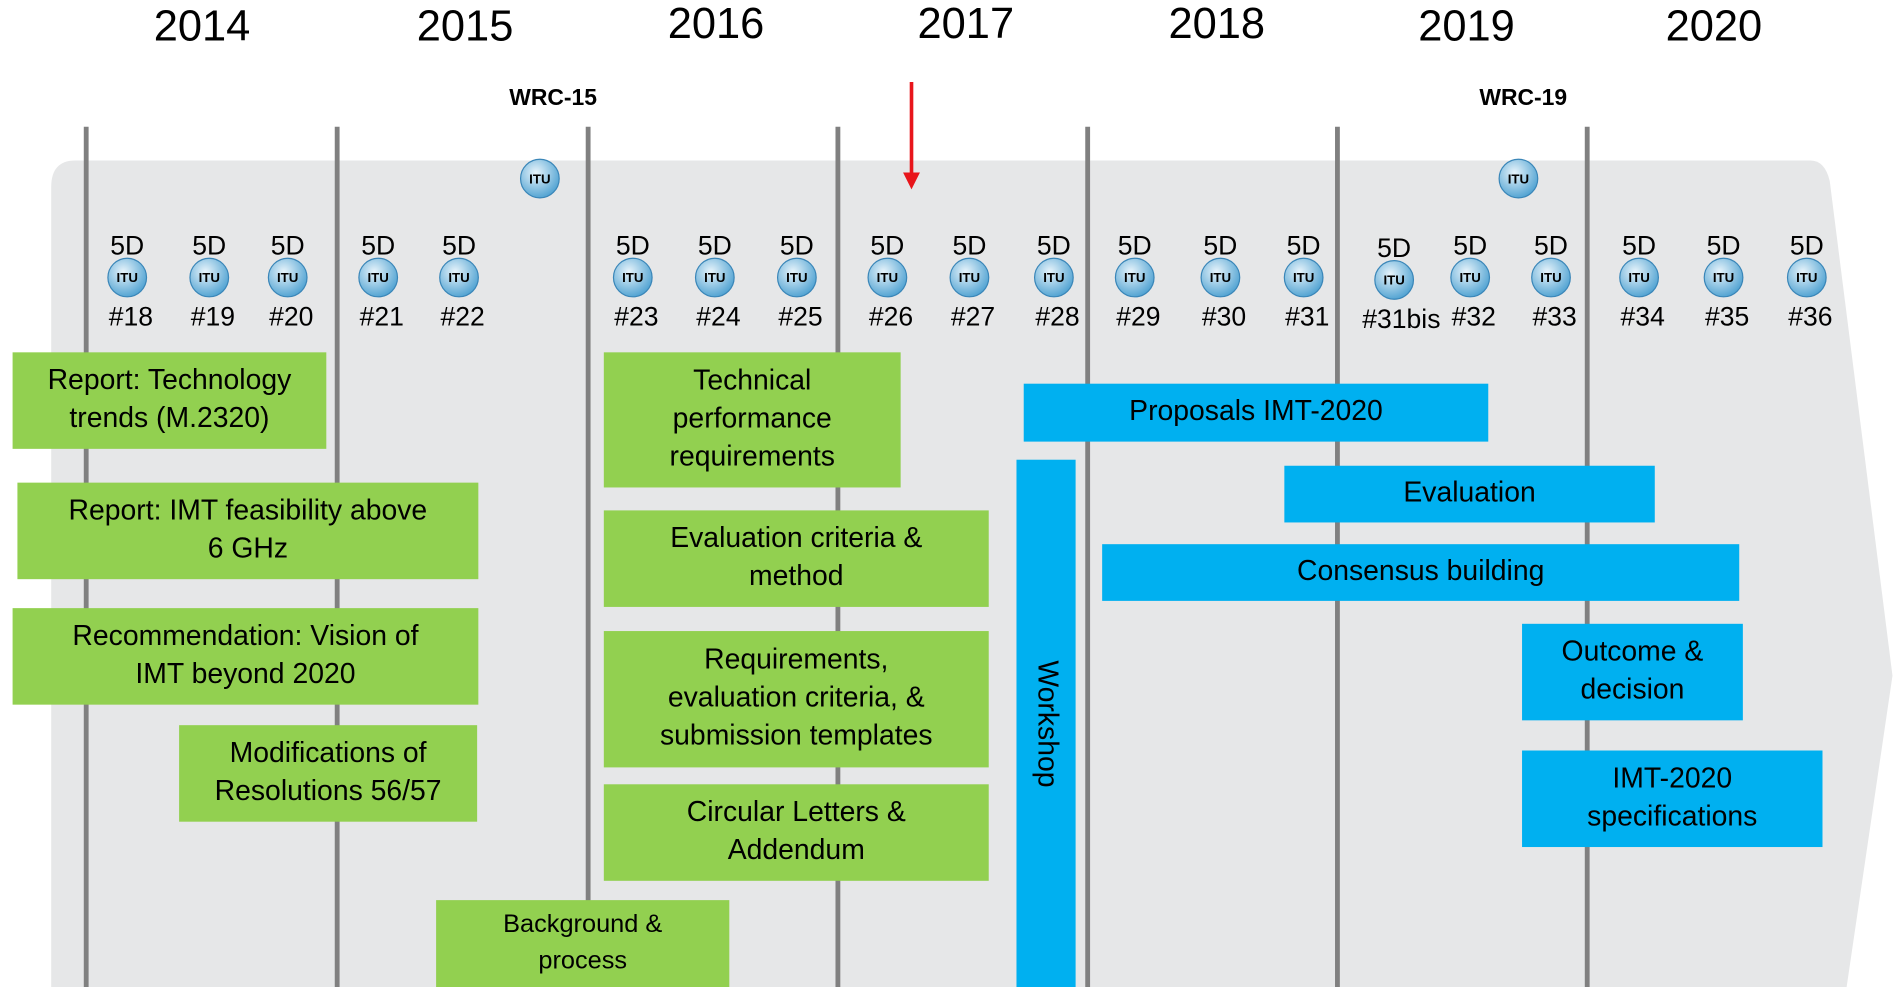 This screenshot has width=1893, height=987. I want to click on box-text: Proposals IMT-2020, so click(1256, 411).